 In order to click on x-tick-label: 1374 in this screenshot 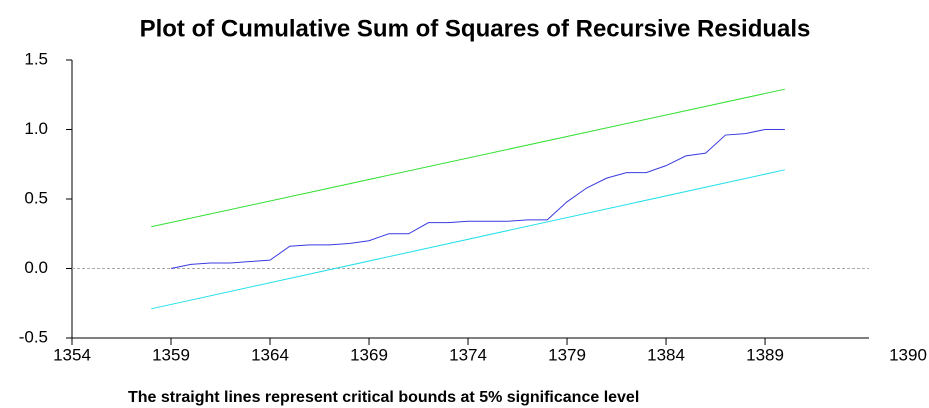, I will do `click(468, 354)`.